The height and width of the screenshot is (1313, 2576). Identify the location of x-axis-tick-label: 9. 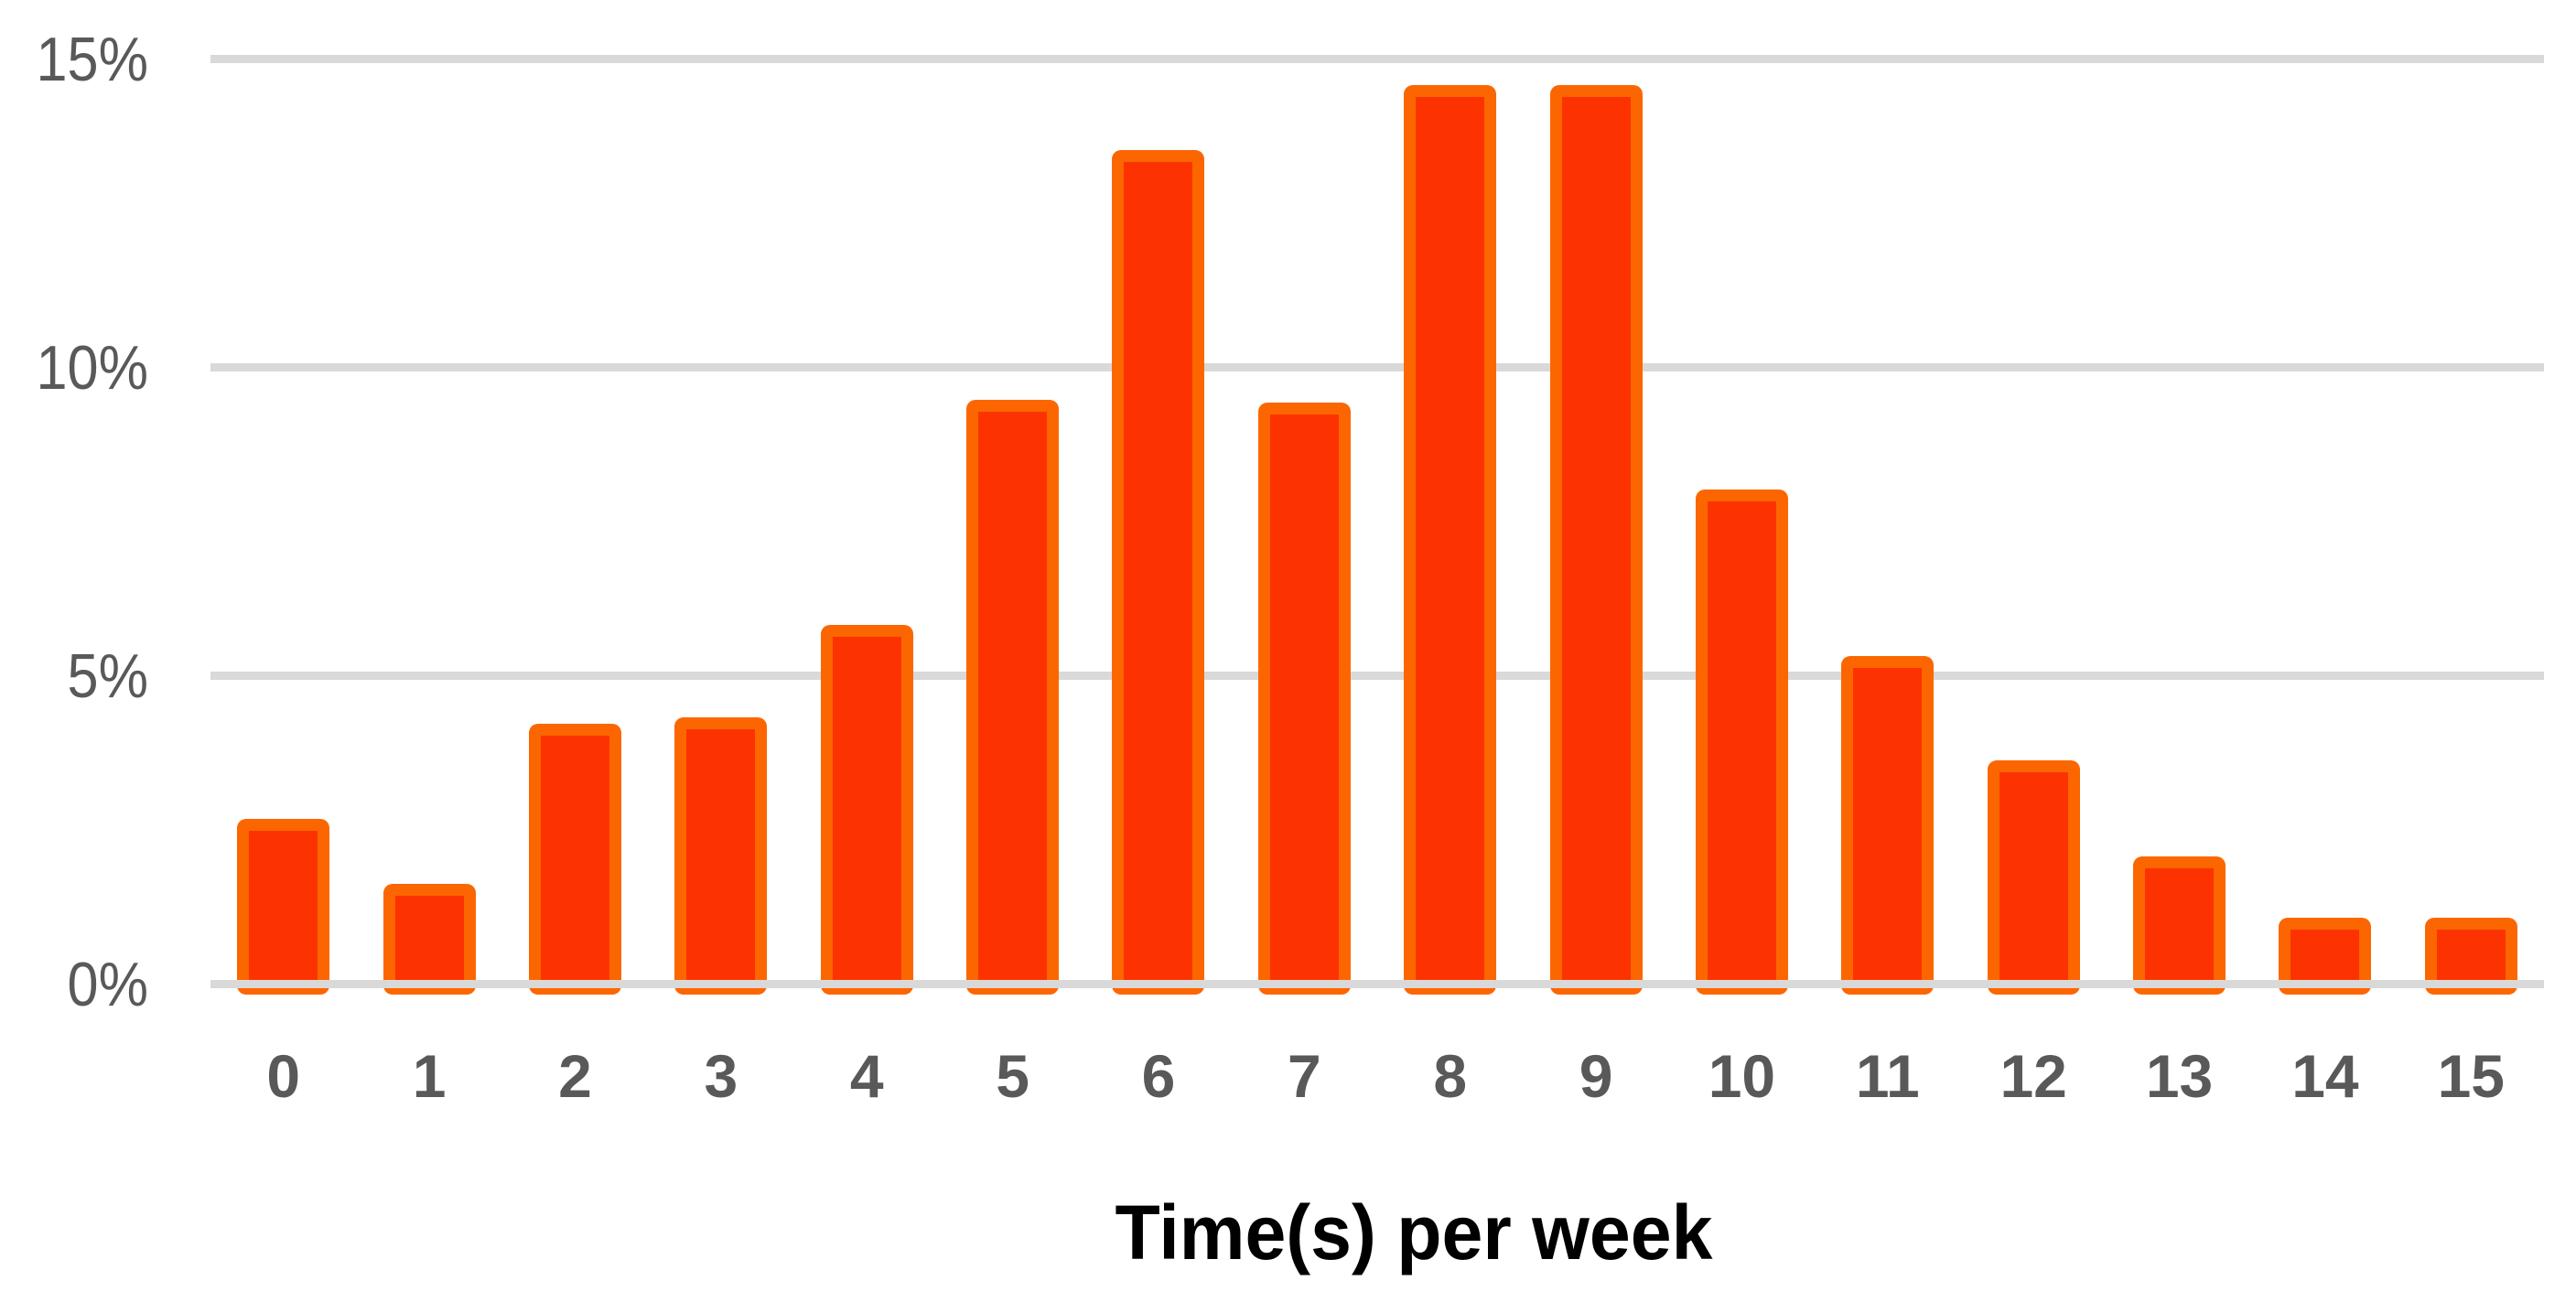
(1596, 1076).